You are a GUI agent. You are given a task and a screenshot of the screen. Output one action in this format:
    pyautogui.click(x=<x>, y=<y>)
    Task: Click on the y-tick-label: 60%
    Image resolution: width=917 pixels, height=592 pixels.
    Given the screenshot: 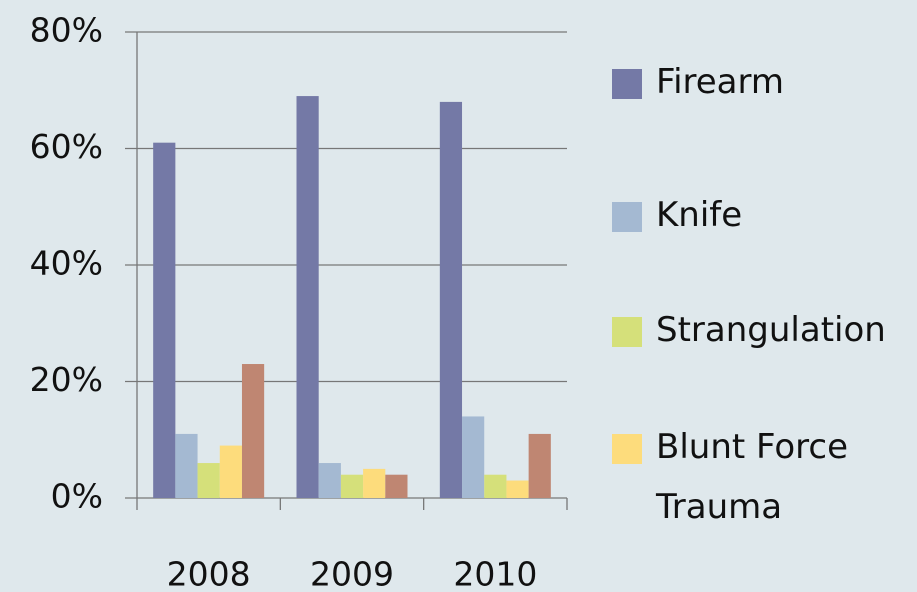 What is the action you would take?
    pyautogui.click(x=66, y=146)
    